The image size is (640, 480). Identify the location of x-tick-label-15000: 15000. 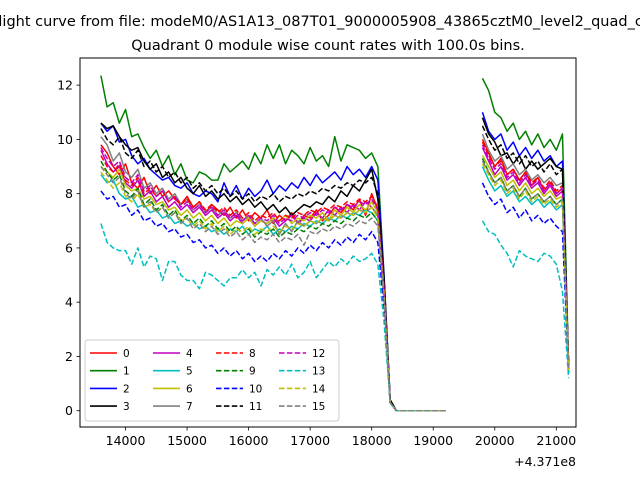
(187, 440).